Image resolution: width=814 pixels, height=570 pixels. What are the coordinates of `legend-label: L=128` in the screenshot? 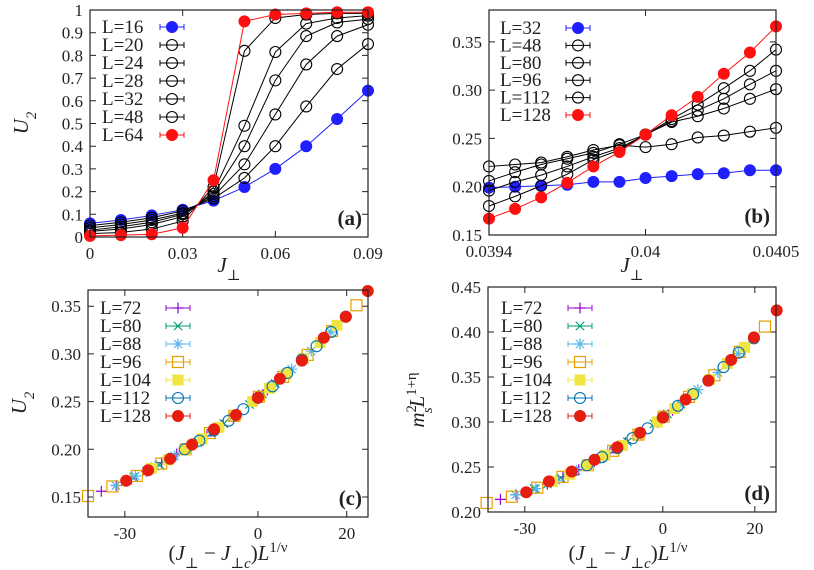 It's located at (525, 115).